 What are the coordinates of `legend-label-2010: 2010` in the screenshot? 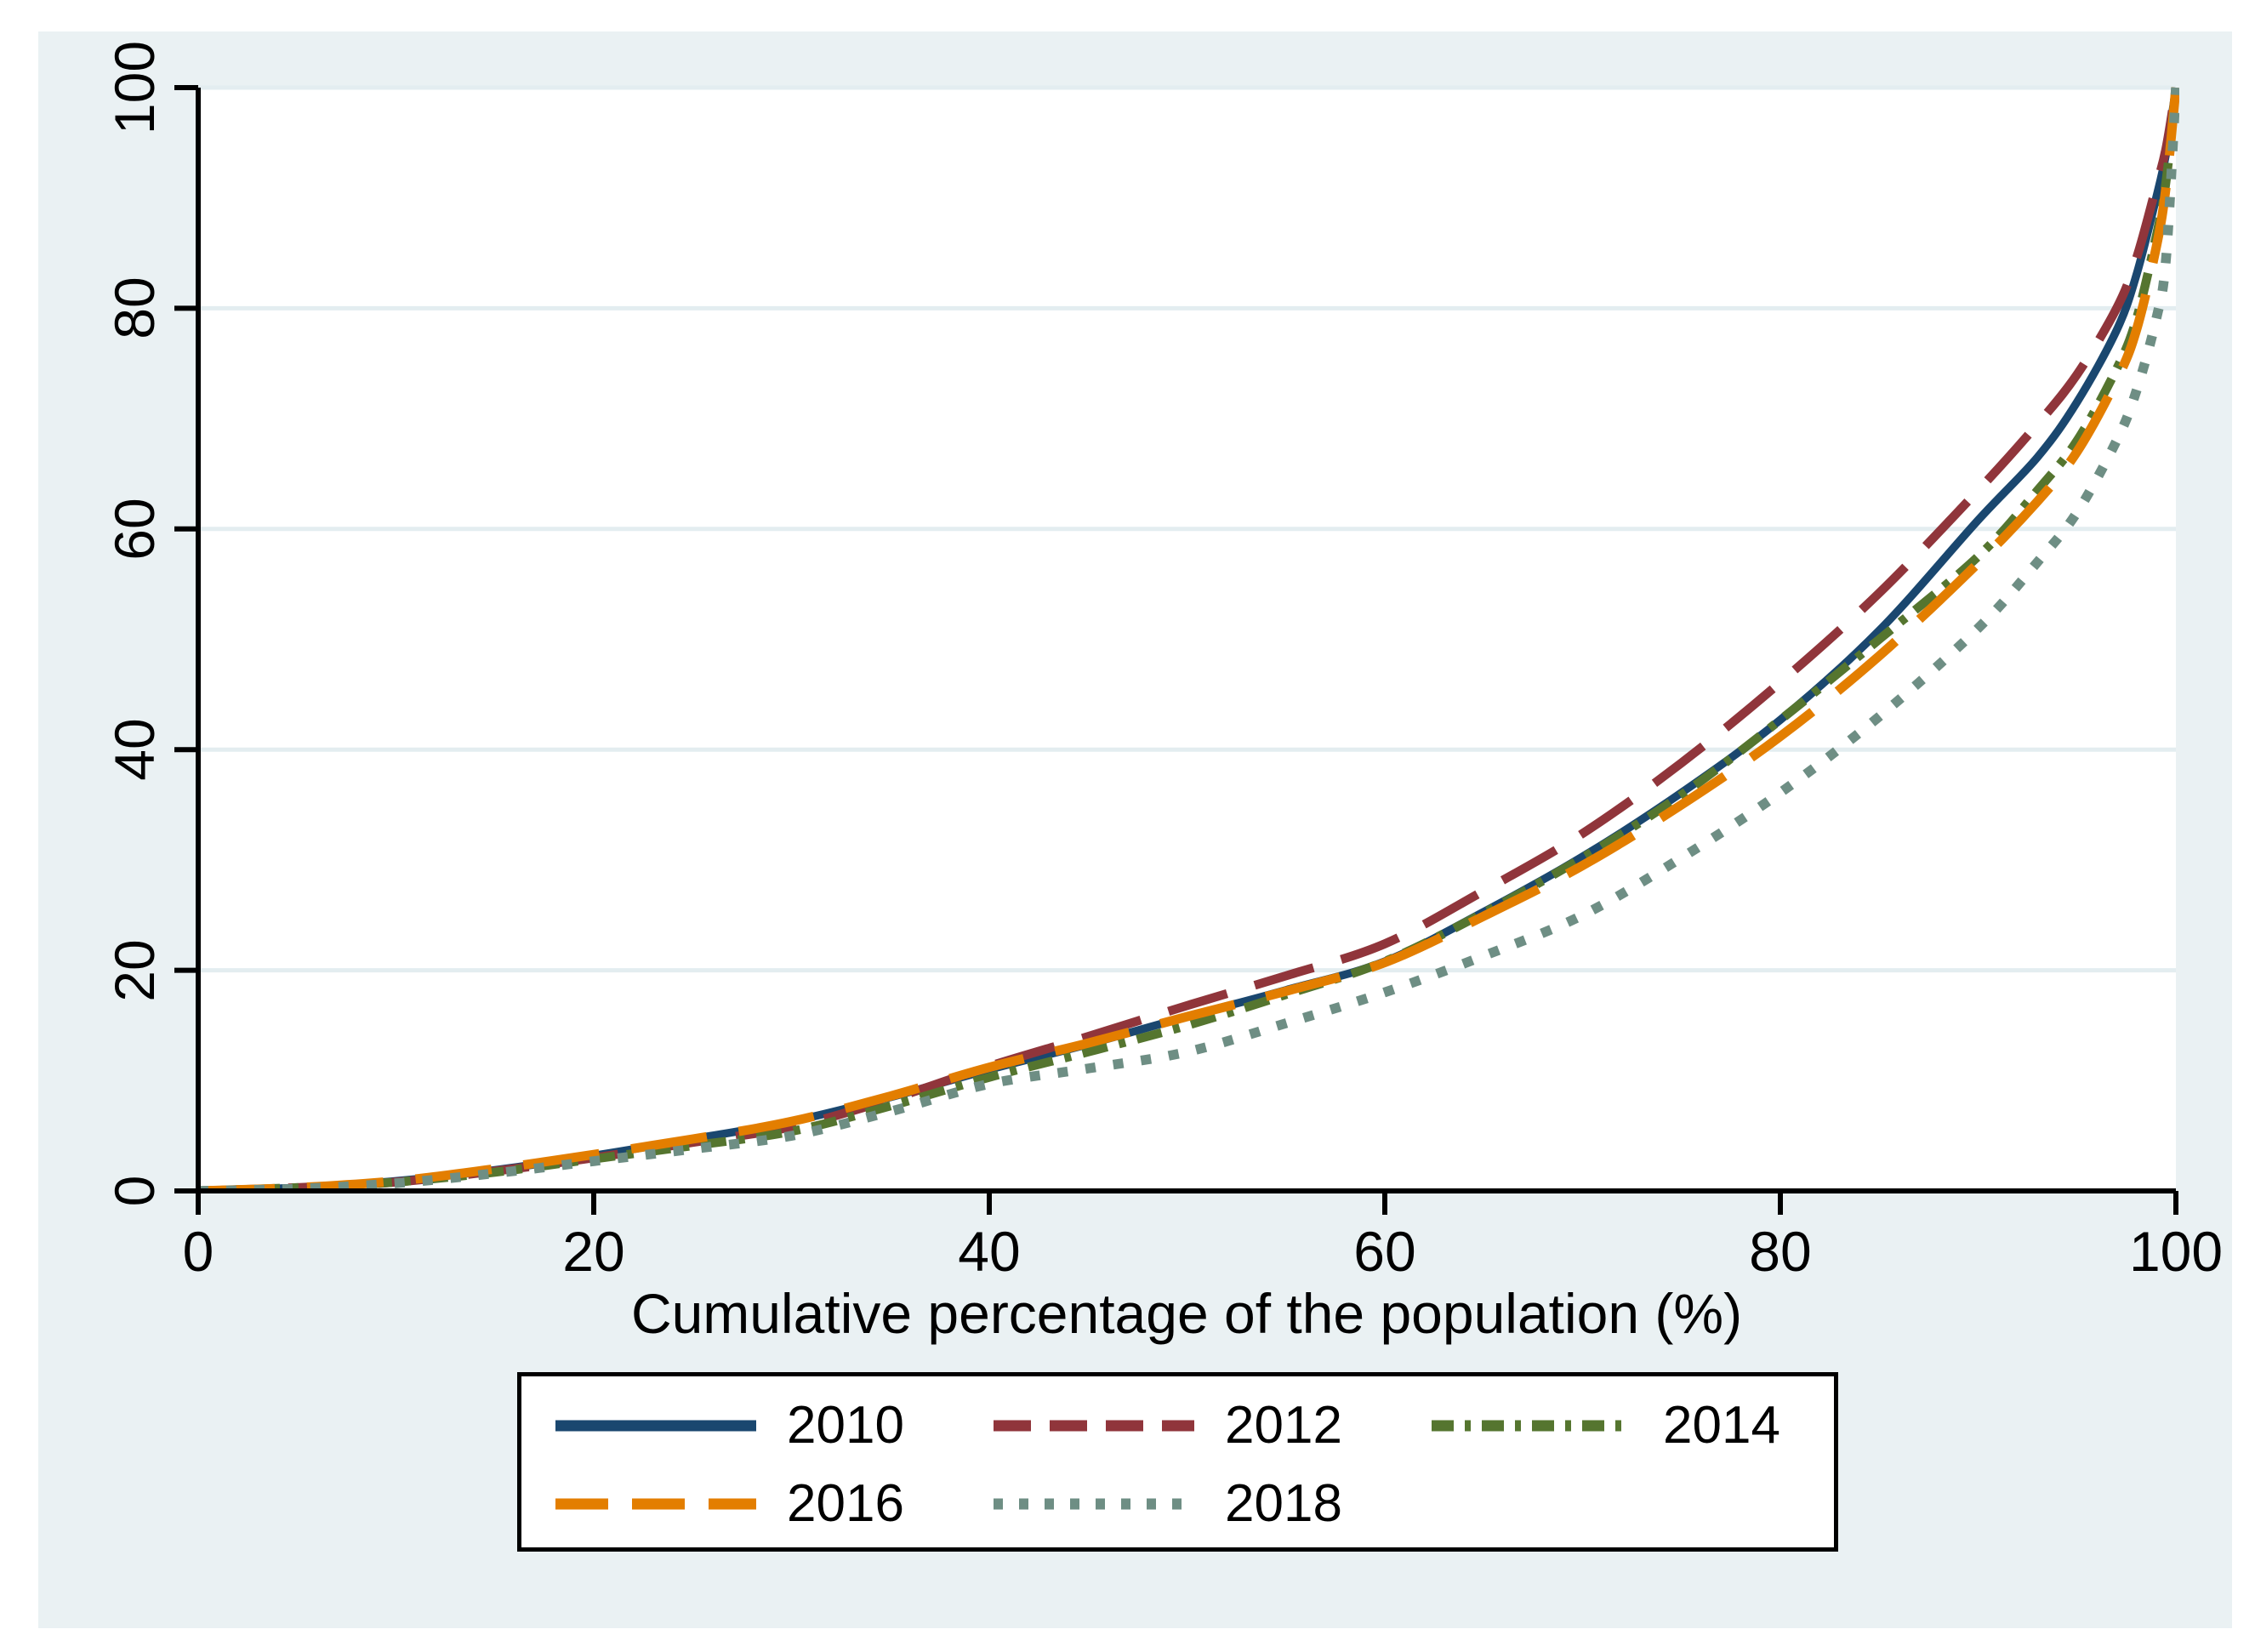 It's located at (845, 1425).